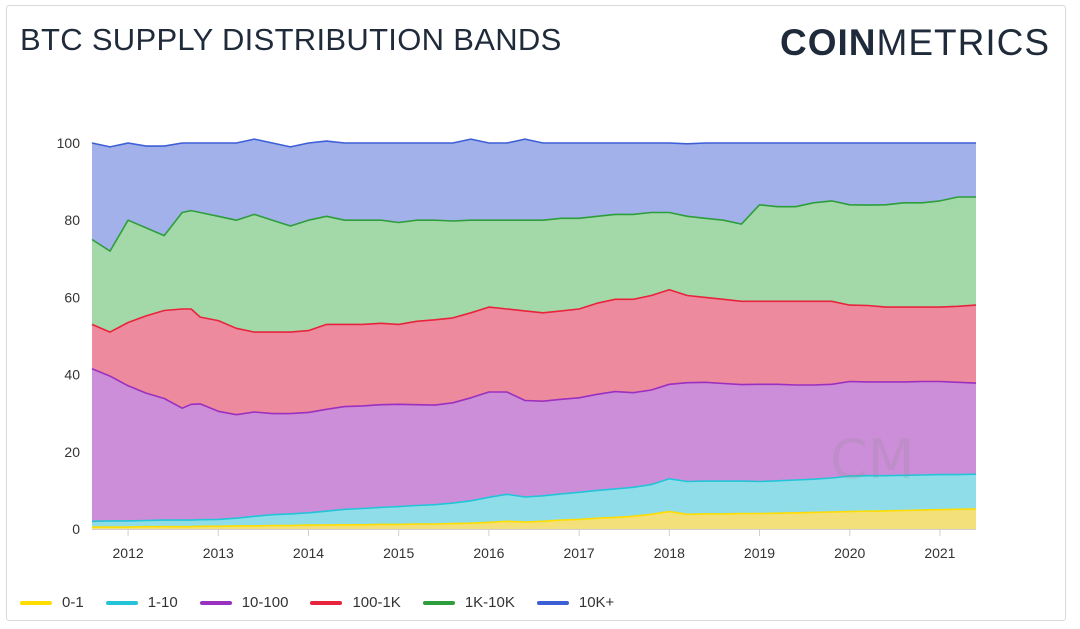 Image resolution: width=1080 pixels, height=629 pixels. What do you see at coordinates (669, 553) in the screenshot?
I see `x-tick-label: 2018` at bounding box center [669, 553].